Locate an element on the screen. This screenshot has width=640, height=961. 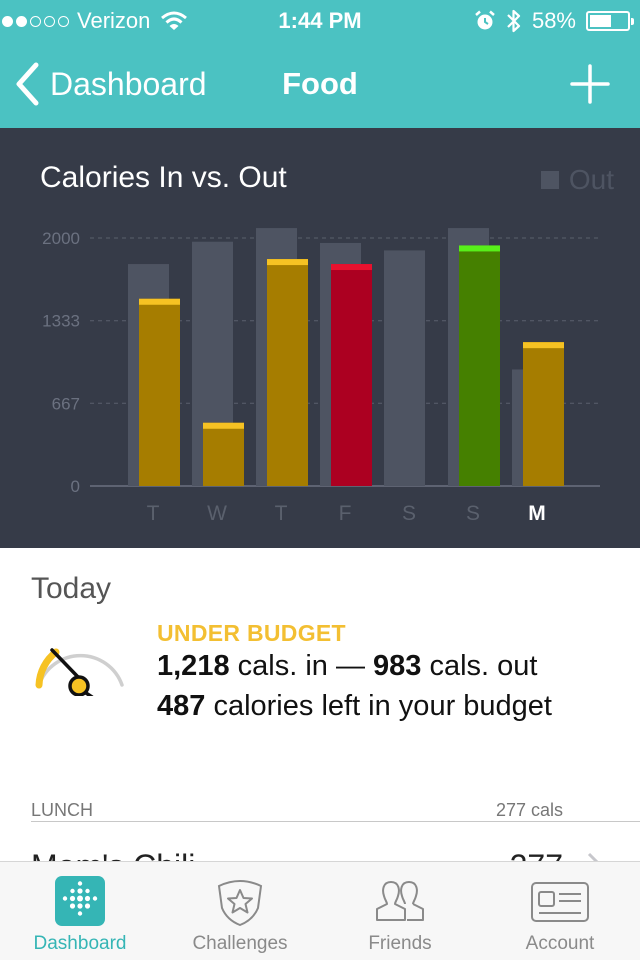
calories-out-suffix: cals. out is located at coordinates (483, 666).